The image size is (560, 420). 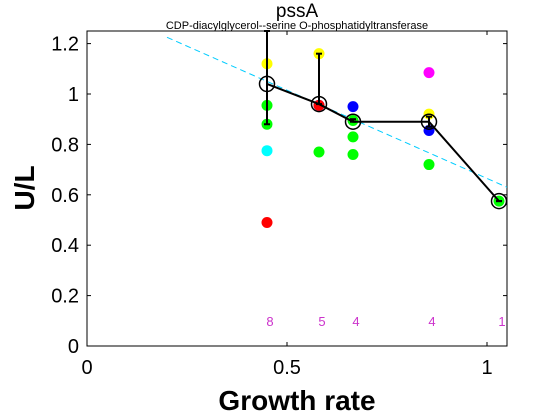 What do you see at coordinates (73, 95) in the screenshot?
I see `y-tick-label: 1` at bounding box center [73, 95].